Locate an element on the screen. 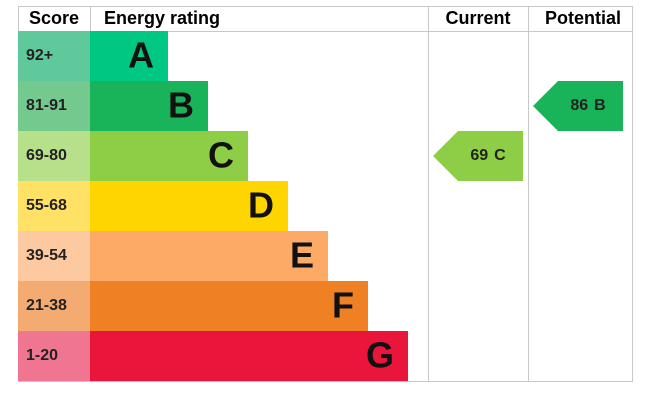  rating-letter: D is located at coordinates (261, 205).